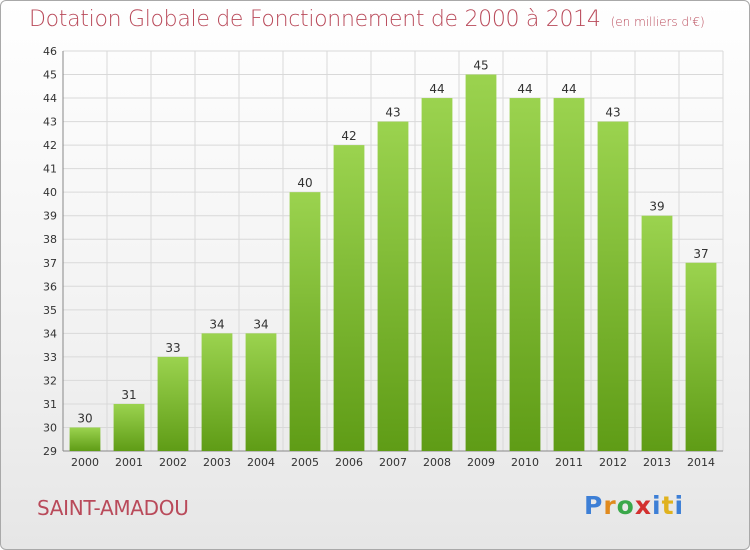 The image size is (750, 550). What do you see at coordinates (50, 51) in the screenshot?
I see `y-tick-label: 46` at bounding box center [50, 51].